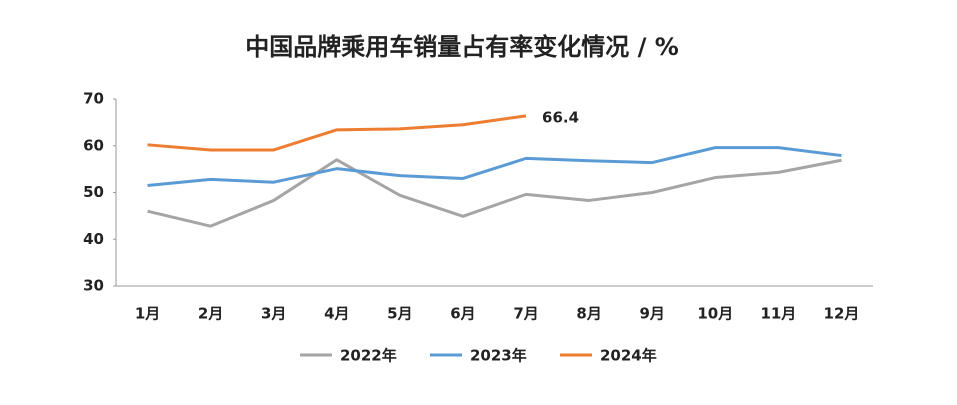  I want to click on x-tick-label: 6月, so click(462, 314).